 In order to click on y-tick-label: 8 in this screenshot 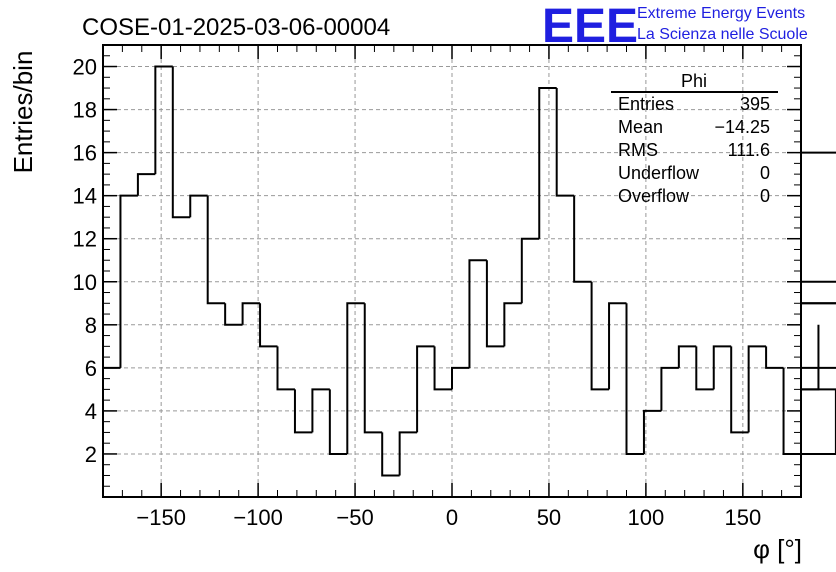, I will do `click(91, 325)`.